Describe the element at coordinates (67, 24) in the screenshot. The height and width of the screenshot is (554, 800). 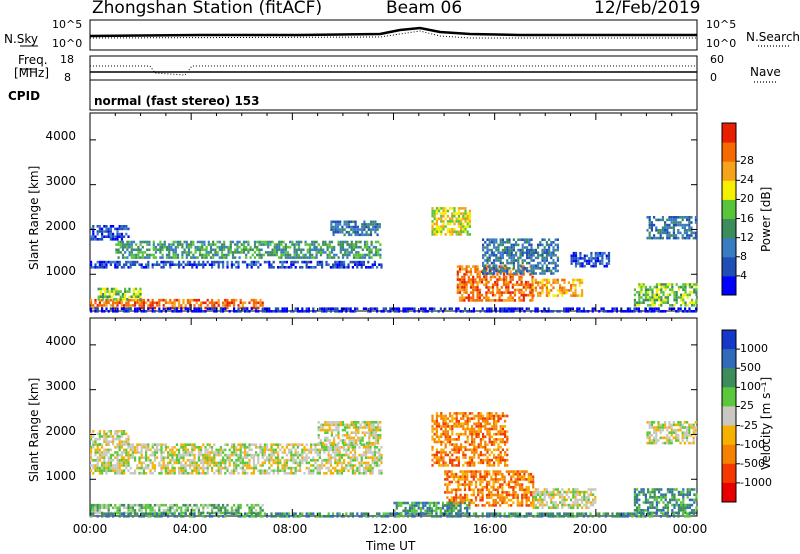
I see `nsky-tick-top: 10^5` at that location.